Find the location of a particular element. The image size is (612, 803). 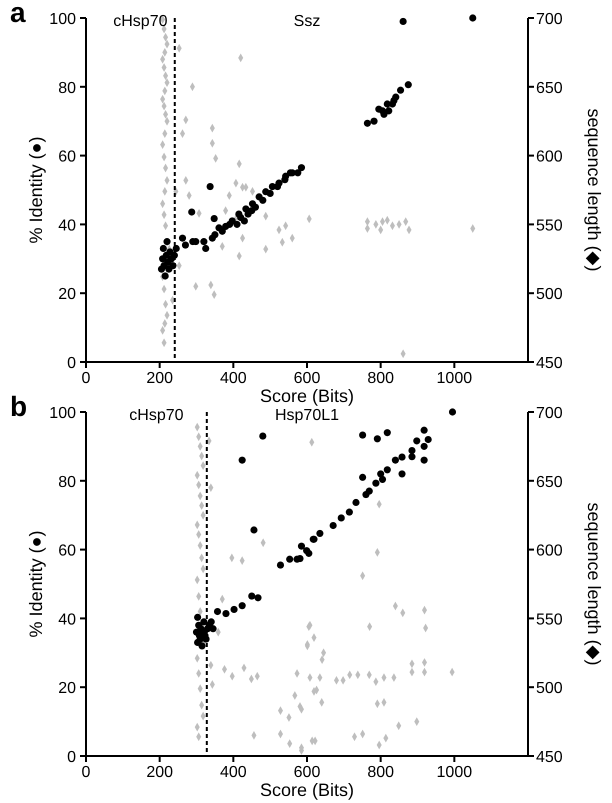

chart-title: b is located at coordinates (19, 406).